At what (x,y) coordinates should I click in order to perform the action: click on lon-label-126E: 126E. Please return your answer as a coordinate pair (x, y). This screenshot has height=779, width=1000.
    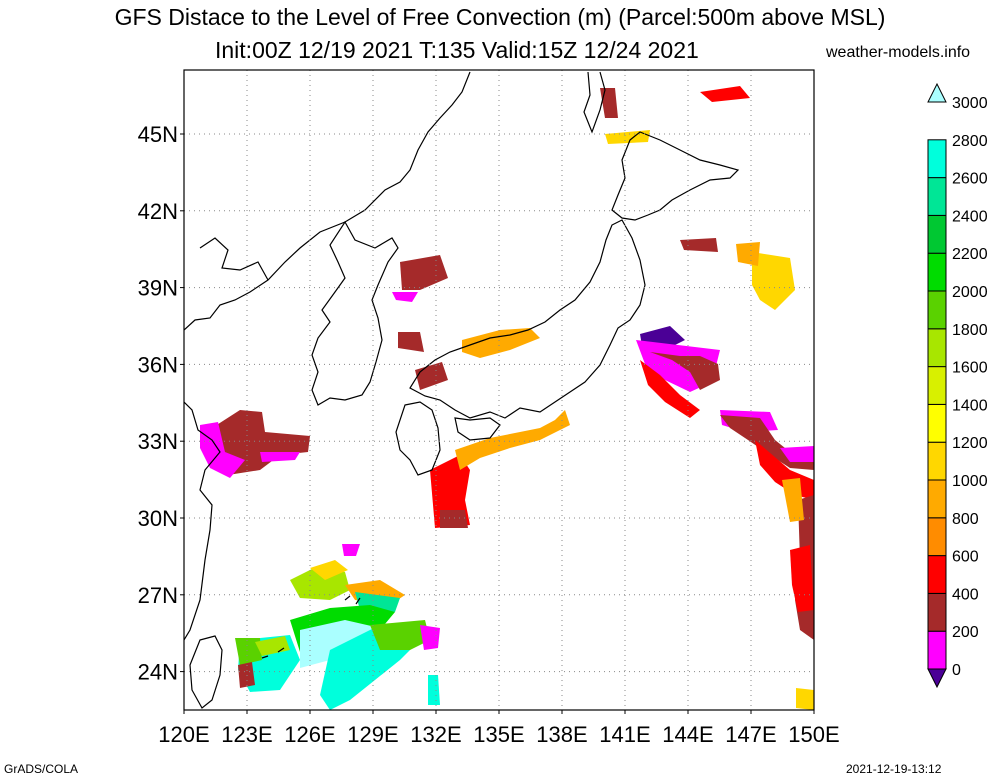
    Looking at the image, I should click on (309, 734).